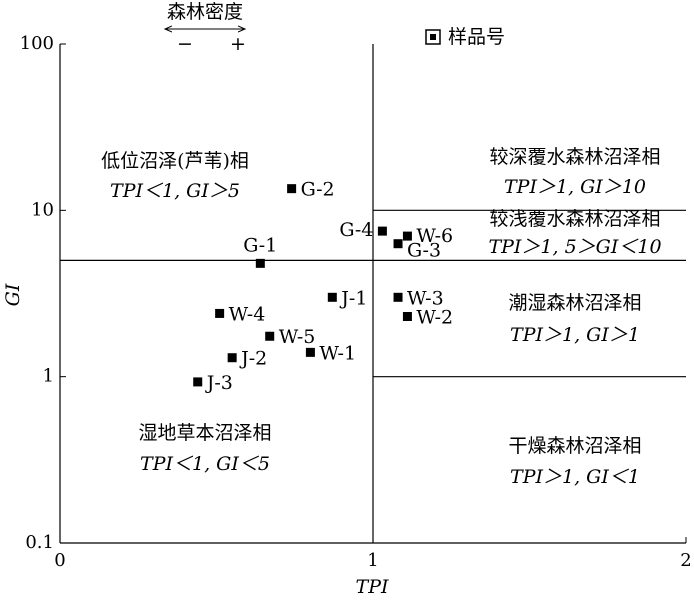 This screenshot has height=600, width=694. What do you see at coordinates (575, 335) in the screenshot?
I see `region-label: TPI＞1, GI＞1` at bounding box center [575, 335].